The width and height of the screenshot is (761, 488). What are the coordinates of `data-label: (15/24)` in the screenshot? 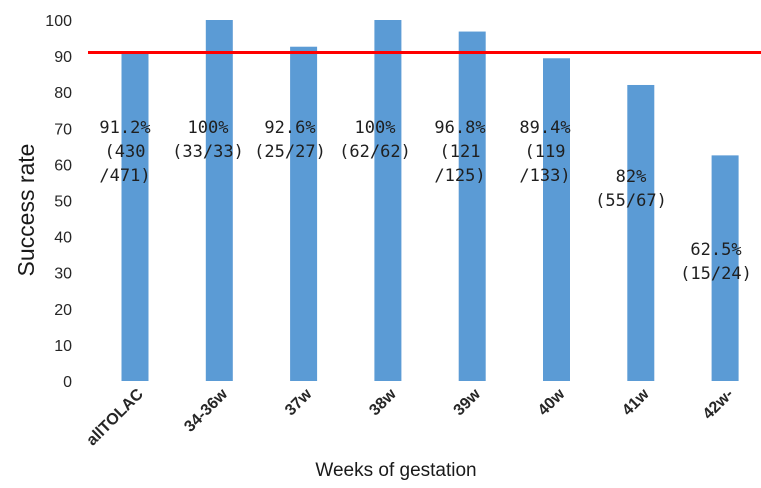 It's located at (716, 274).